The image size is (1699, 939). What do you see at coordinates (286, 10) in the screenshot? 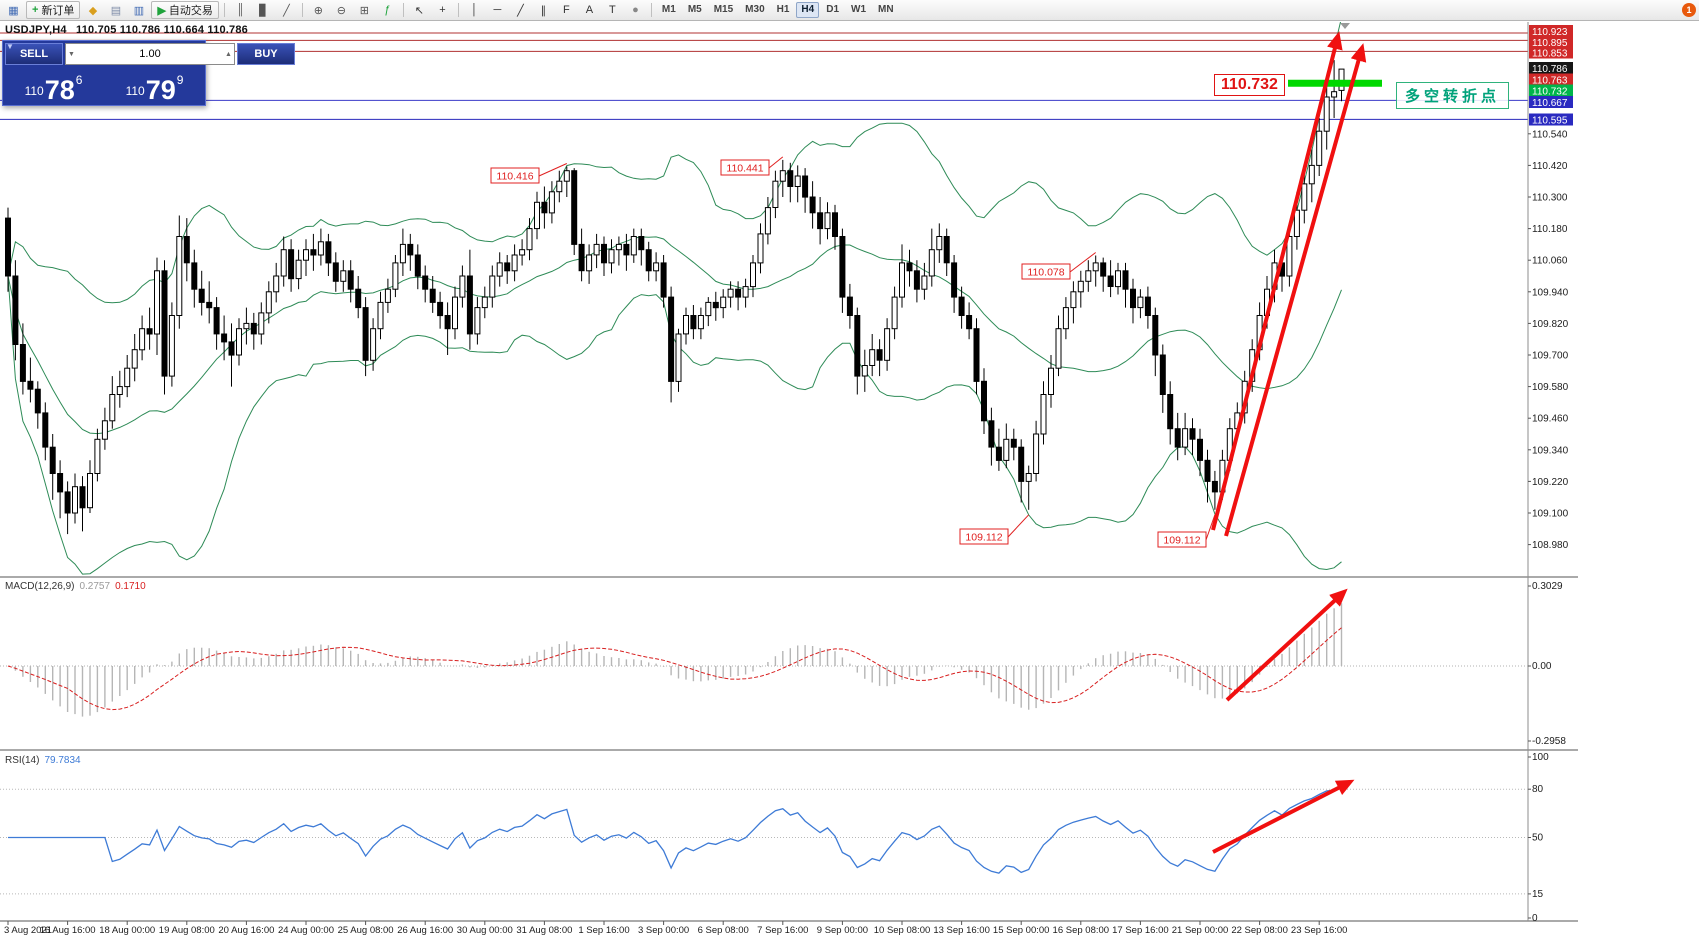
I see `line-chart-icon: ╱` at bounding box center [286, 10].